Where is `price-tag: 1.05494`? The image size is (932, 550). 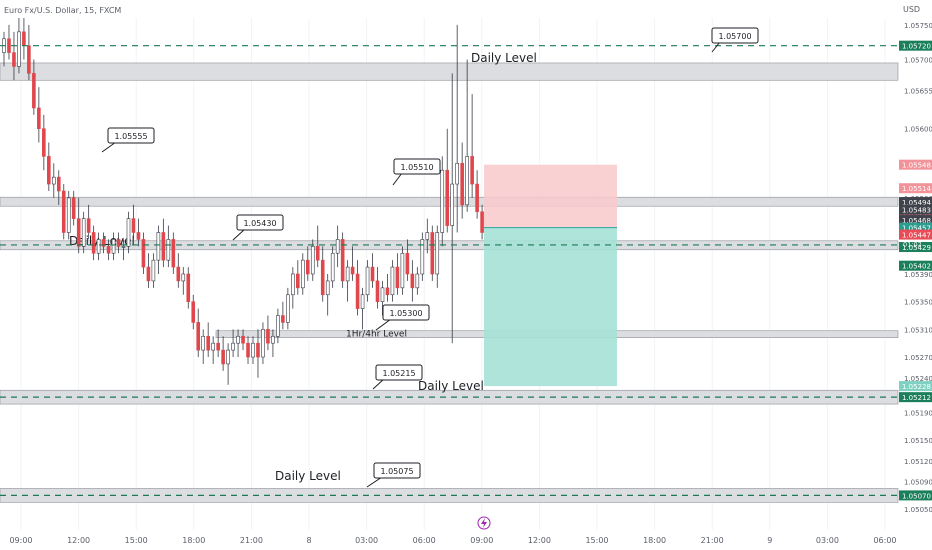
price-tag: 1.05494 is located at coordinates (915, 202).